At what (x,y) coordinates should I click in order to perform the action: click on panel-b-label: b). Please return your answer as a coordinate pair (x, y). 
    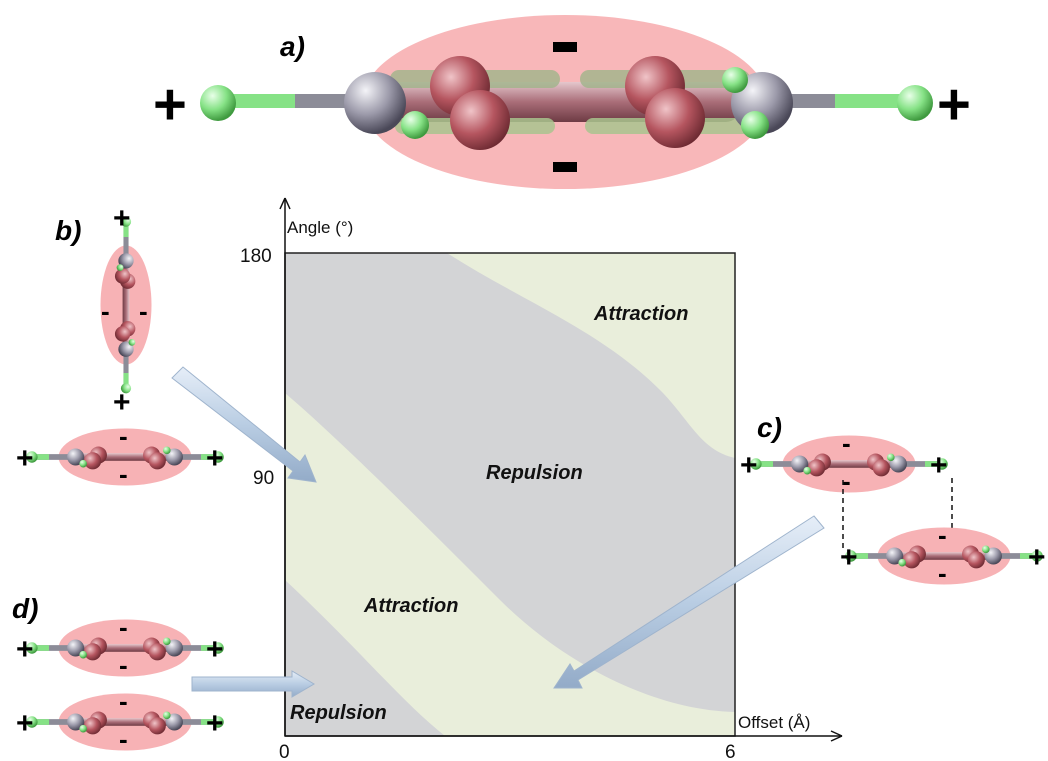
    Looking at the image, I should click on (68, 230).